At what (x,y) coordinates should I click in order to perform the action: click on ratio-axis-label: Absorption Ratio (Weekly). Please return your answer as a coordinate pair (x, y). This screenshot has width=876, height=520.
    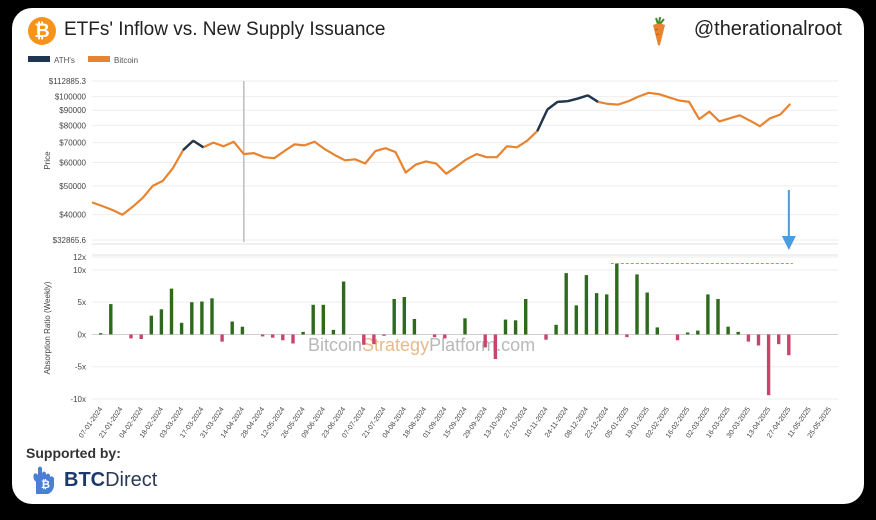
    Looking at the image, I should click on (47, 327).